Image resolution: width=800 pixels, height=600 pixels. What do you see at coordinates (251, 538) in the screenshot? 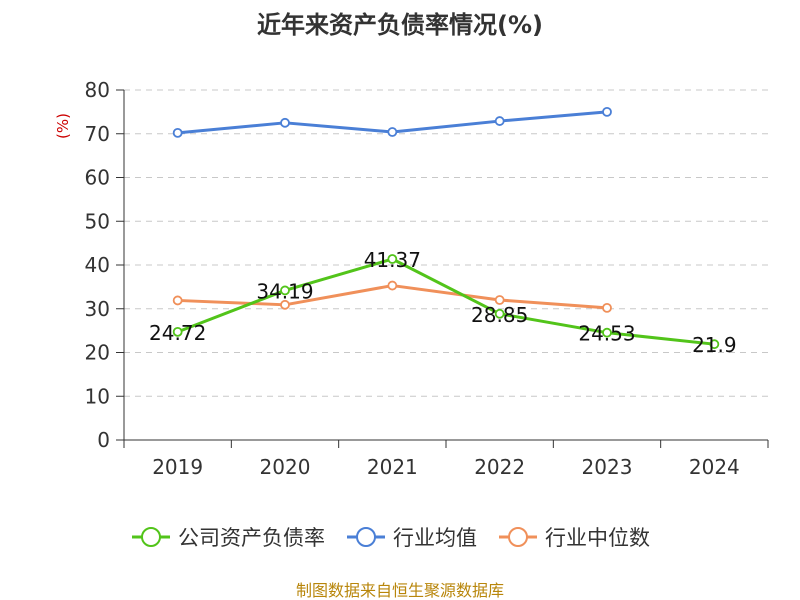
I see `legend-label: 公司资产负债率` at bounding box center [251, 538].